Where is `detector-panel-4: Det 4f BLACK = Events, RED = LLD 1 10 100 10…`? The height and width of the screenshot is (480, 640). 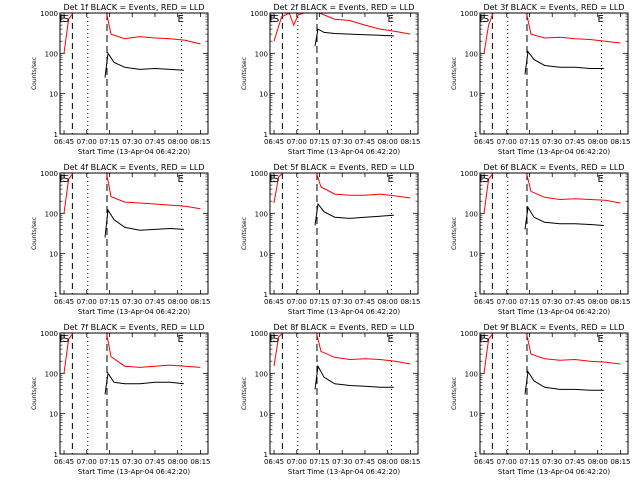
detector-panel-4: Det 4f BLACK = Events, RED = LLD 1 10 100 10… is located at coordinates (121, 239).